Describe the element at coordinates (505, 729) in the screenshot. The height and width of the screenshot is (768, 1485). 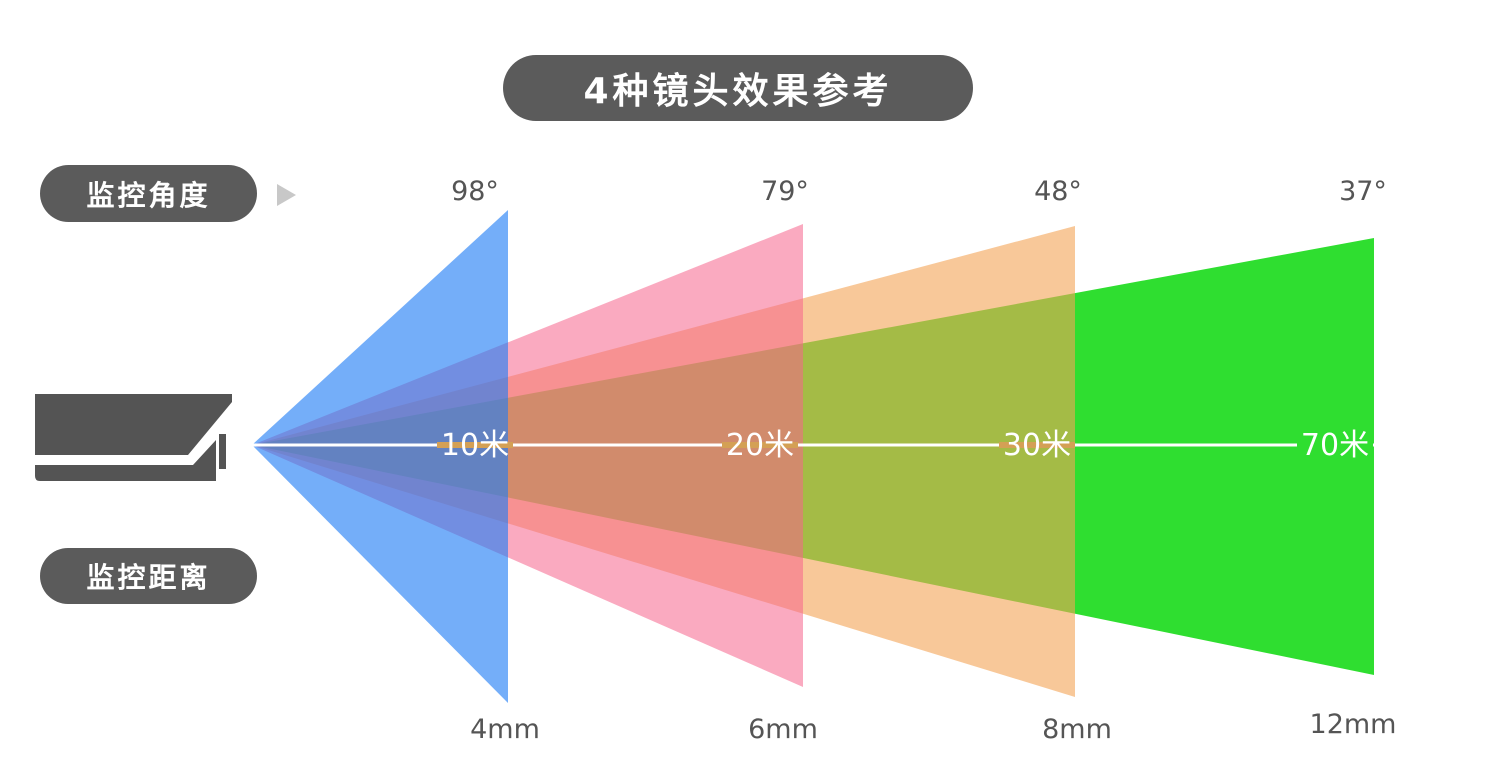
I see `focal-length-value: 4mm` at that location.